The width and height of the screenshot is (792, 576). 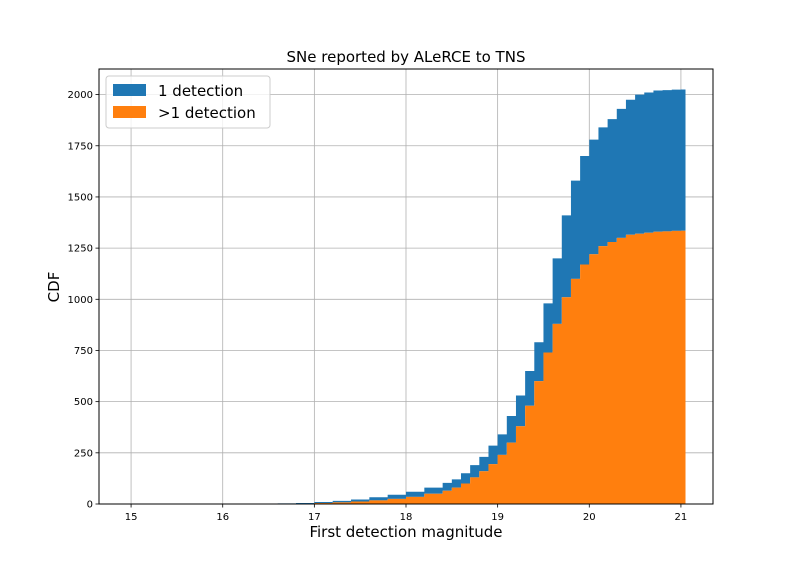 What do you see at coordinates (80, 95) in the screenshot?
I see `y-tick-label: 2000` at bounding box center [80, 95].